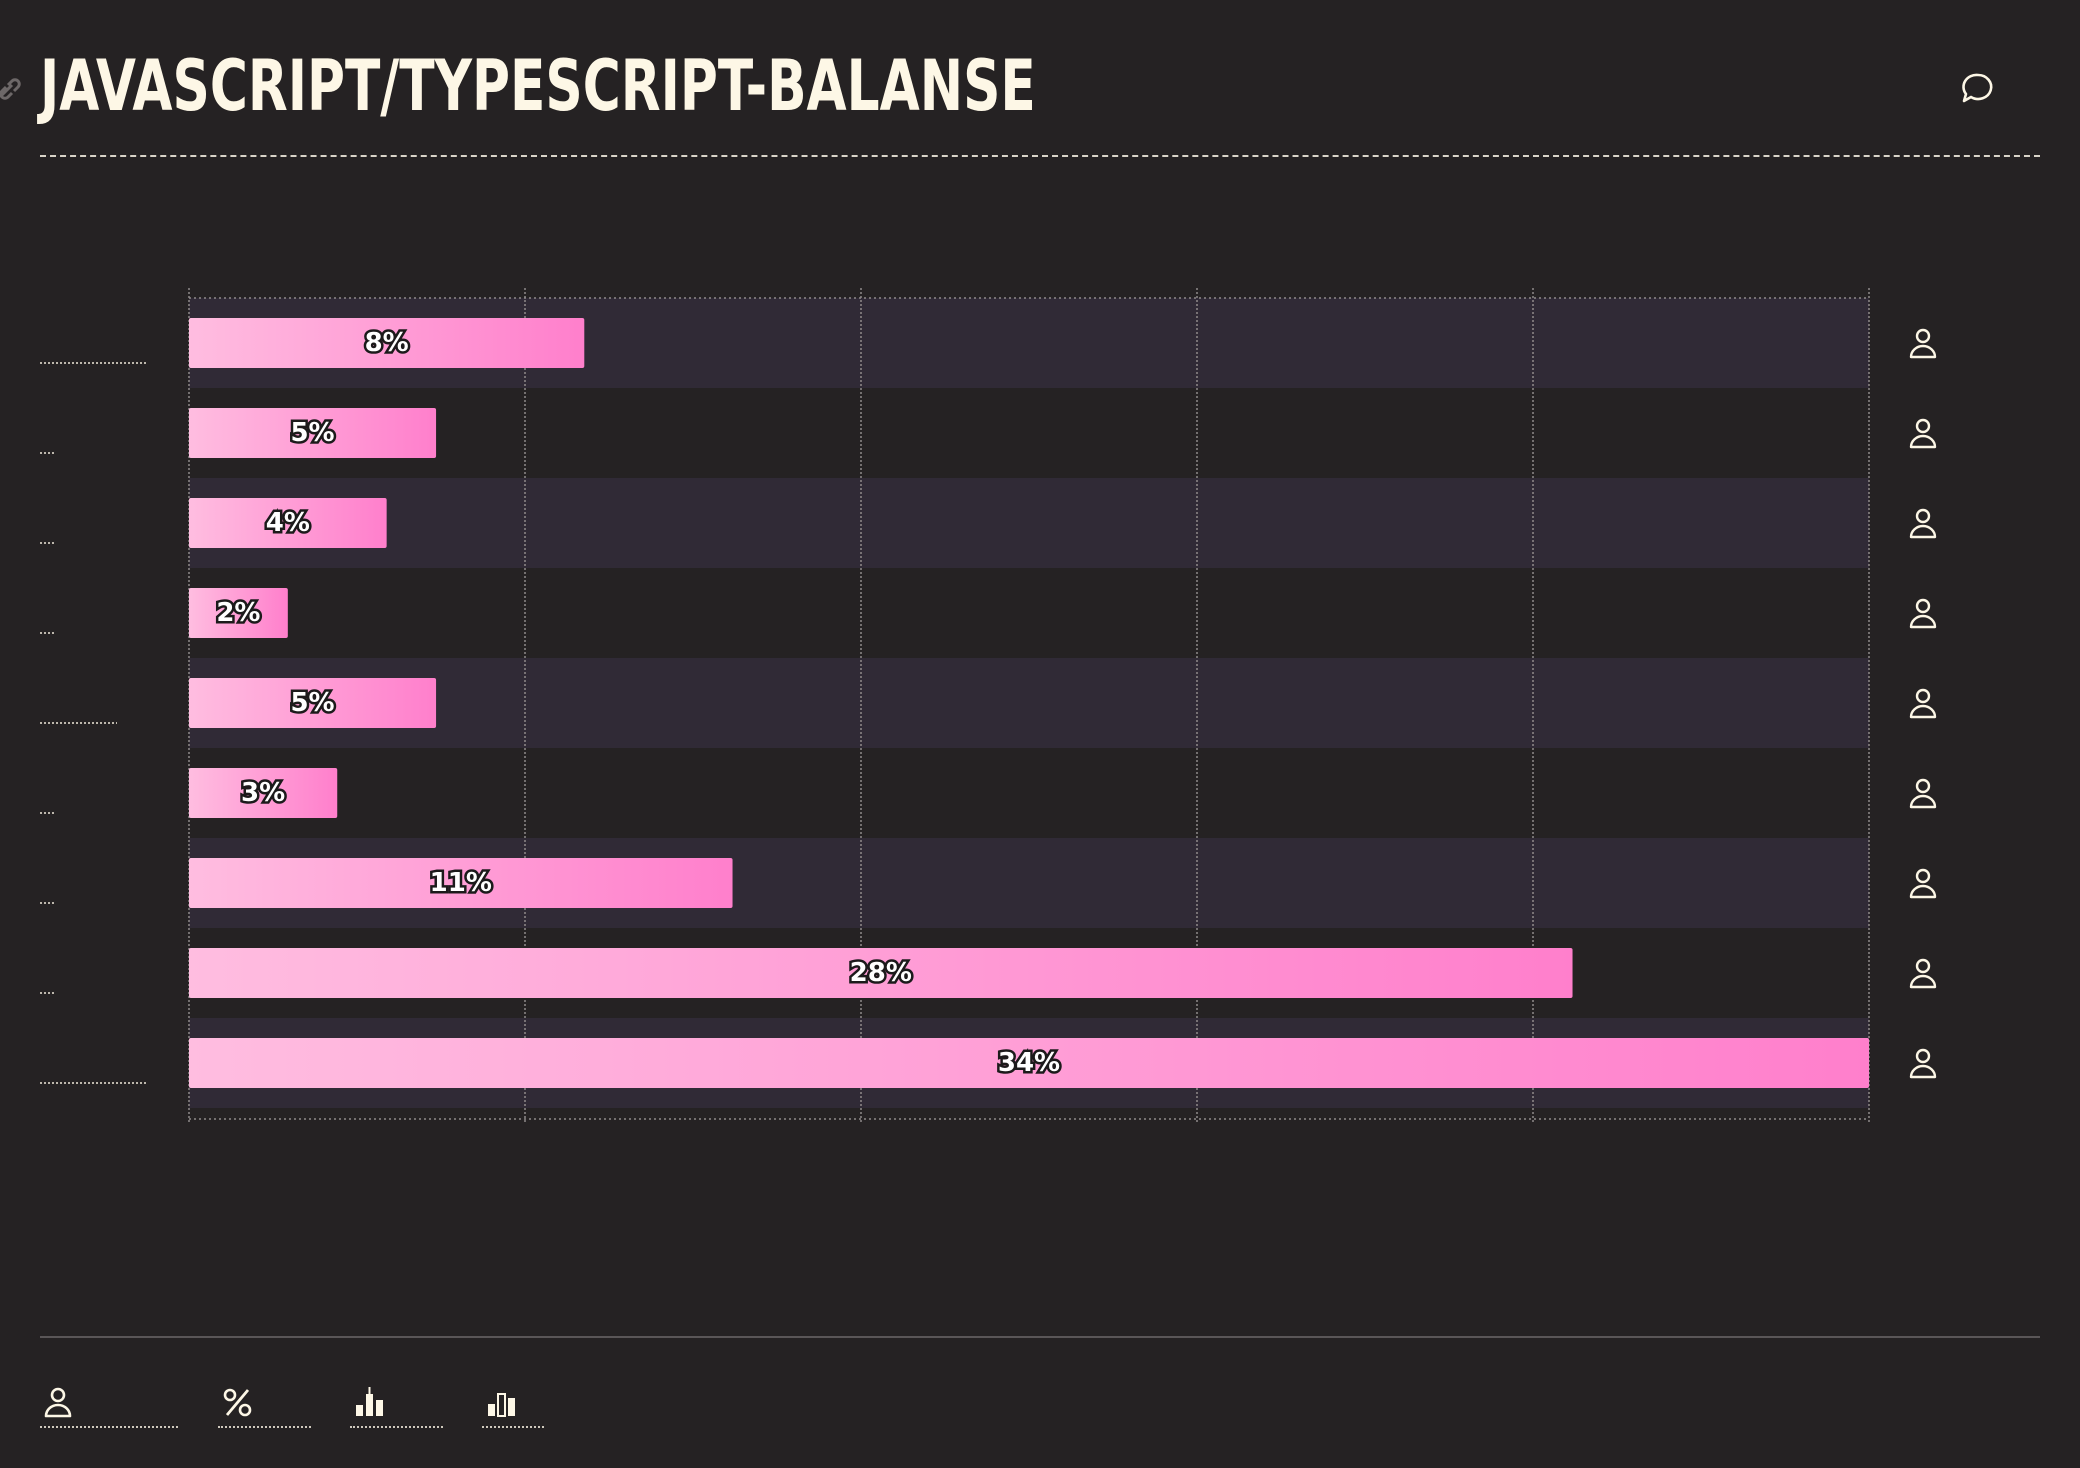 The width and height of the screenshot is (2080, 1468). What do you see at coordinates (11, 88) in the screenshot?
I see `link-icon` at bounding box center [11, 88].